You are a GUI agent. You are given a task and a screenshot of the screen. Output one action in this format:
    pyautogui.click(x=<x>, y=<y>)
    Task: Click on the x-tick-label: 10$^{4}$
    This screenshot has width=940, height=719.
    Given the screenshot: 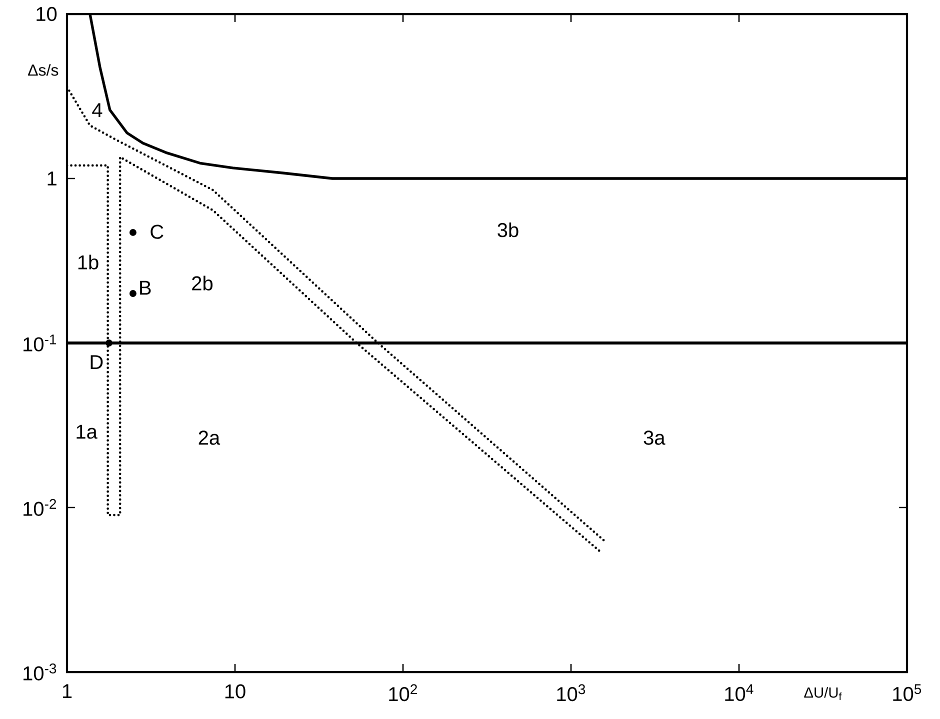 What is the action you would take?
    pyautogui.click(x=739, y=693)
    